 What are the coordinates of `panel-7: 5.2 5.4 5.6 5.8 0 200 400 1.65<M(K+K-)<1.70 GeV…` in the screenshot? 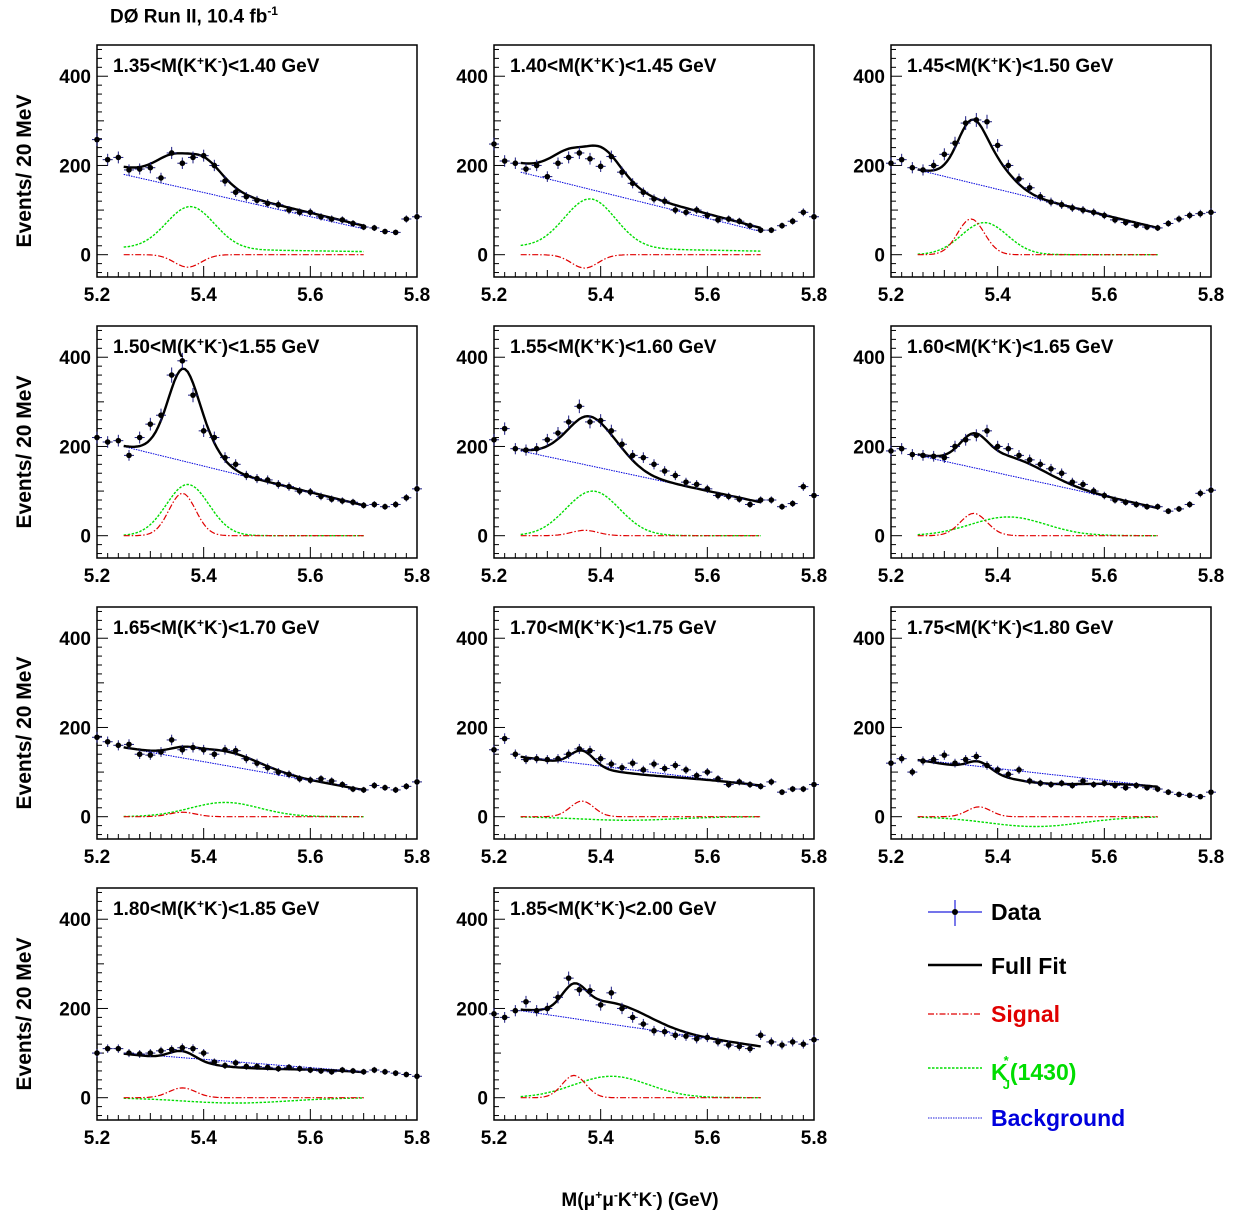 It's located at (221, 737).